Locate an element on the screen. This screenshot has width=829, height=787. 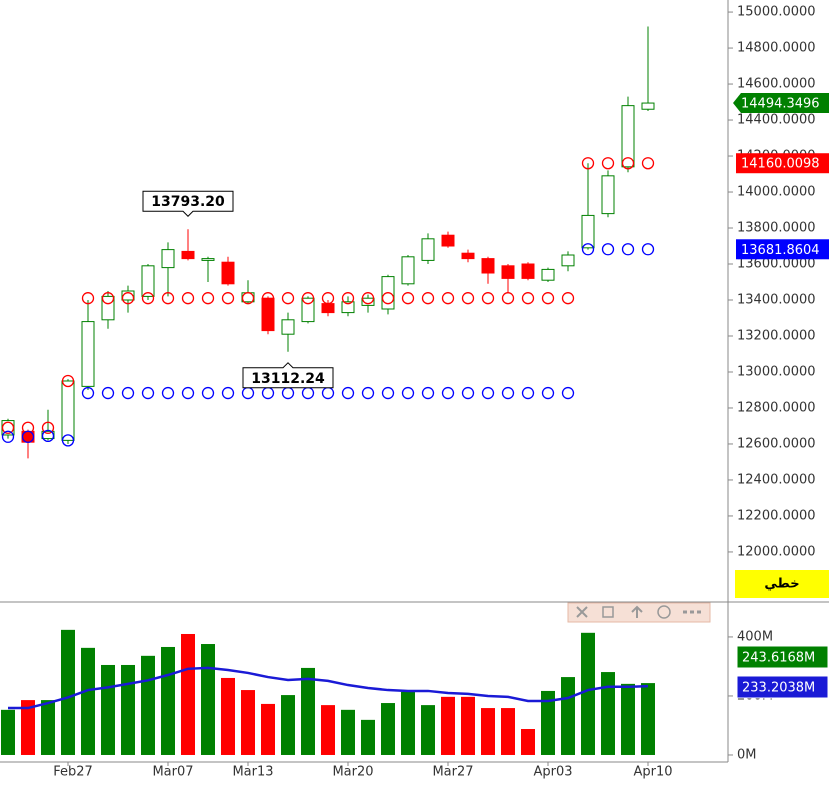
up-icon is located at coordinates (637, 611).